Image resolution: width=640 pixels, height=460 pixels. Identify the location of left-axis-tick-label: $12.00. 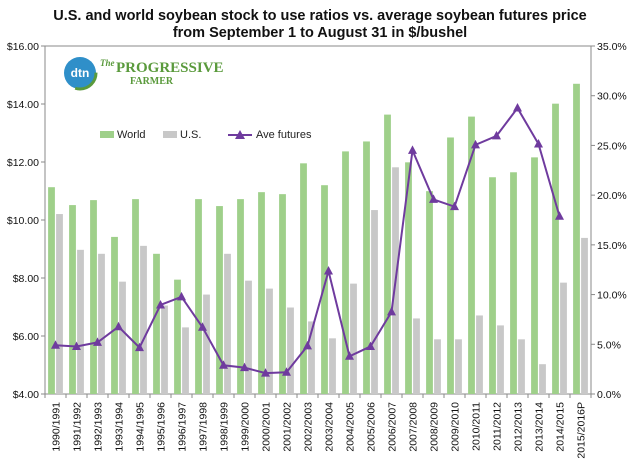
(23, 163).